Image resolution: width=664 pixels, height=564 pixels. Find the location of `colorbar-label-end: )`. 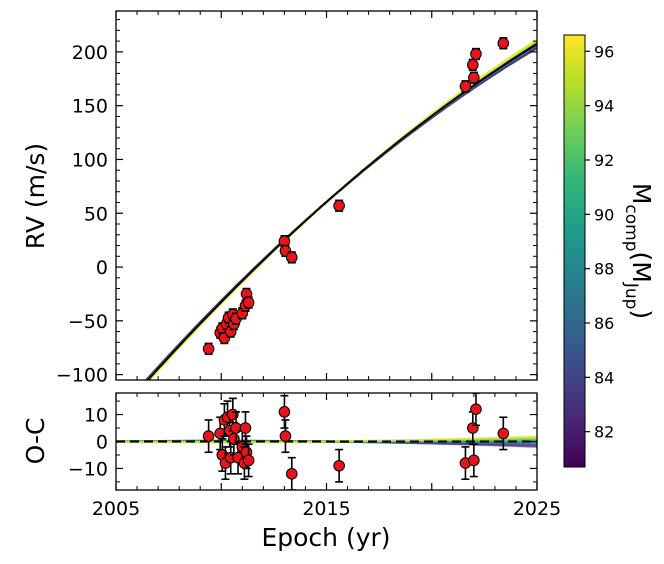

colorbar-label-end: ) is located at coordinates (641, 314).